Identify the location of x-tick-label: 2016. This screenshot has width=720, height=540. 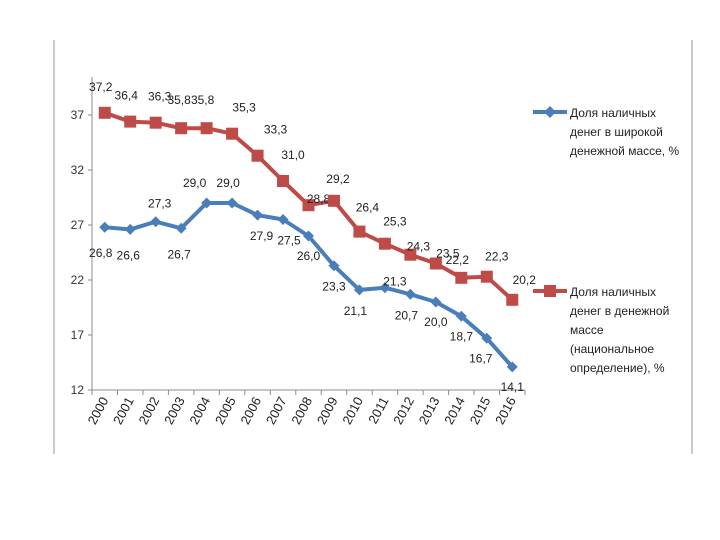
(505, 410).